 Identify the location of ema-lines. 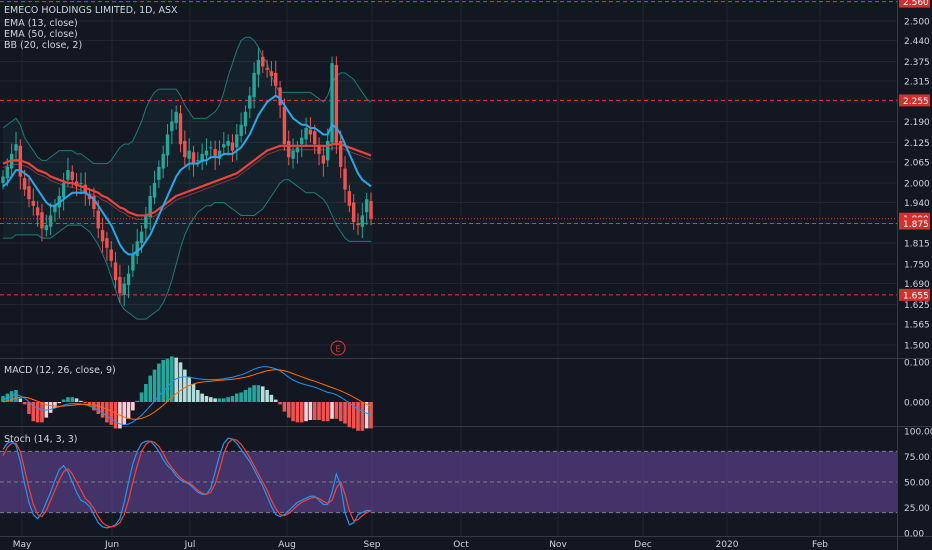
(187, 175).